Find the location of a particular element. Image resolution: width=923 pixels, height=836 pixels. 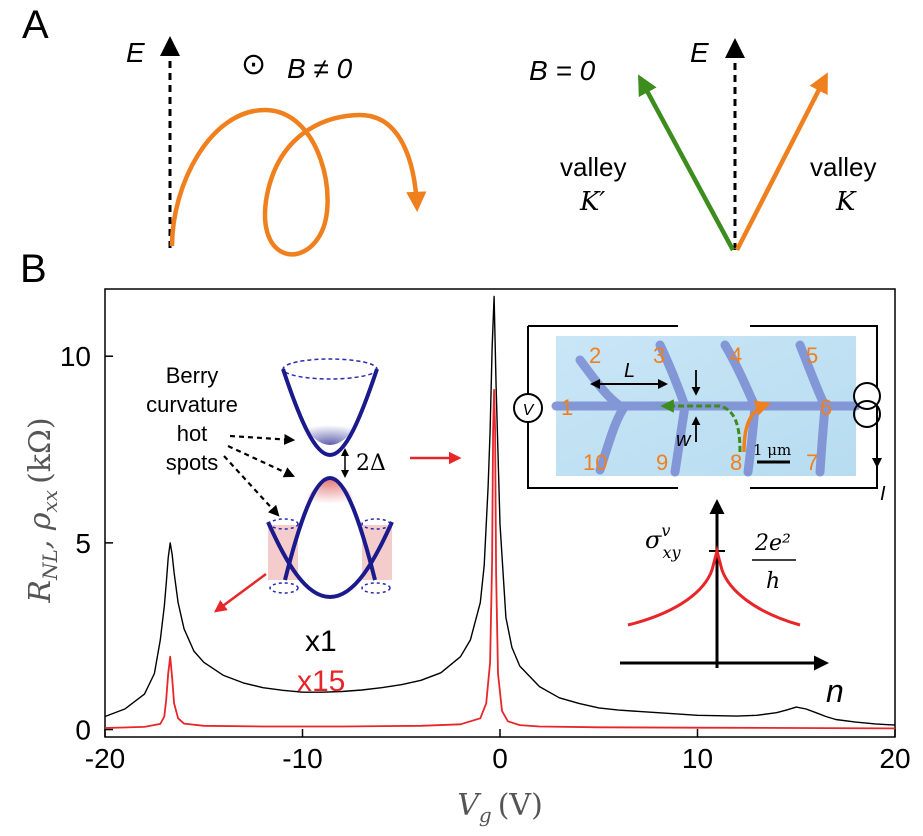

sigma-xlabel: n is located at coordinates (835, 691).